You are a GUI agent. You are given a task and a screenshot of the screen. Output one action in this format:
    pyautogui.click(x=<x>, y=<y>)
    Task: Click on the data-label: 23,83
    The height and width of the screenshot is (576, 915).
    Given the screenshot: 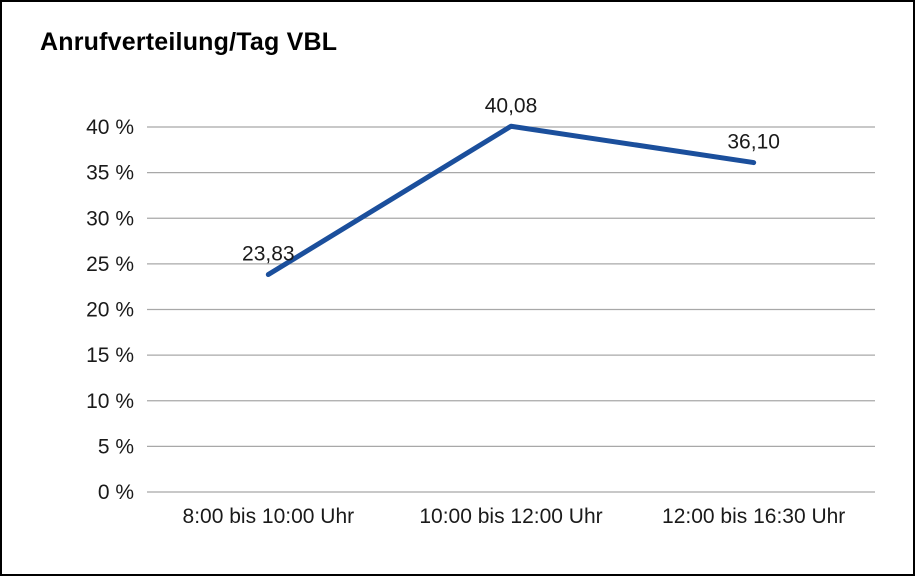 What is the action you would take?
    pyautogui.click(x=268, y=254)
    